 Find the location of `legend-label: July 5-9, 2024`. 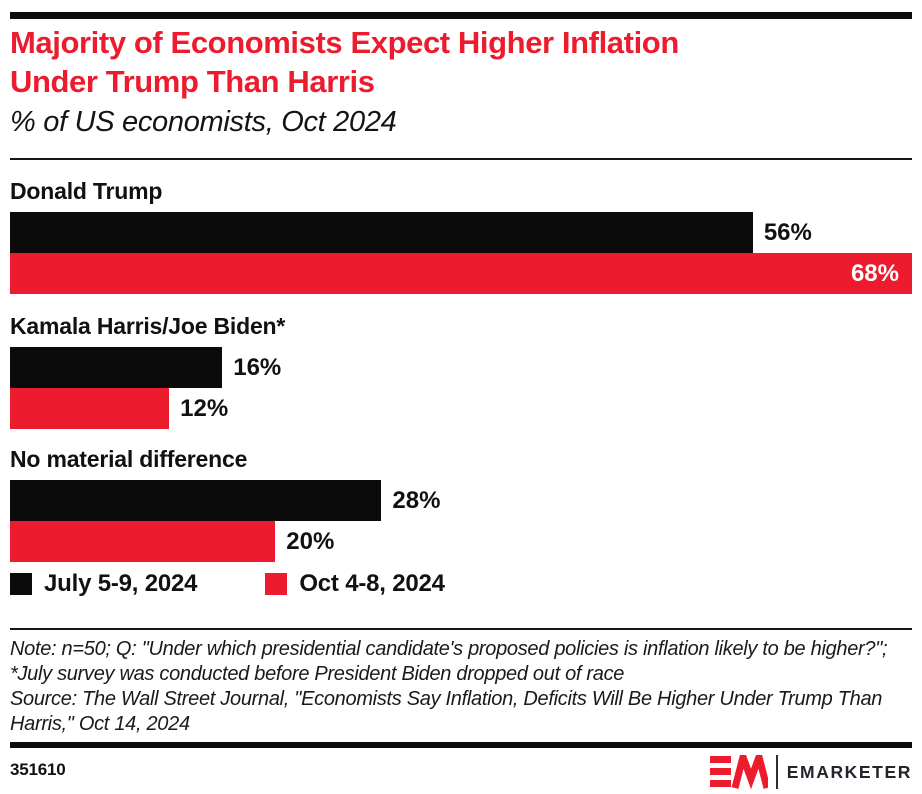

legend-label: July 5-9, 2024 is located at coordinates (121, 583).